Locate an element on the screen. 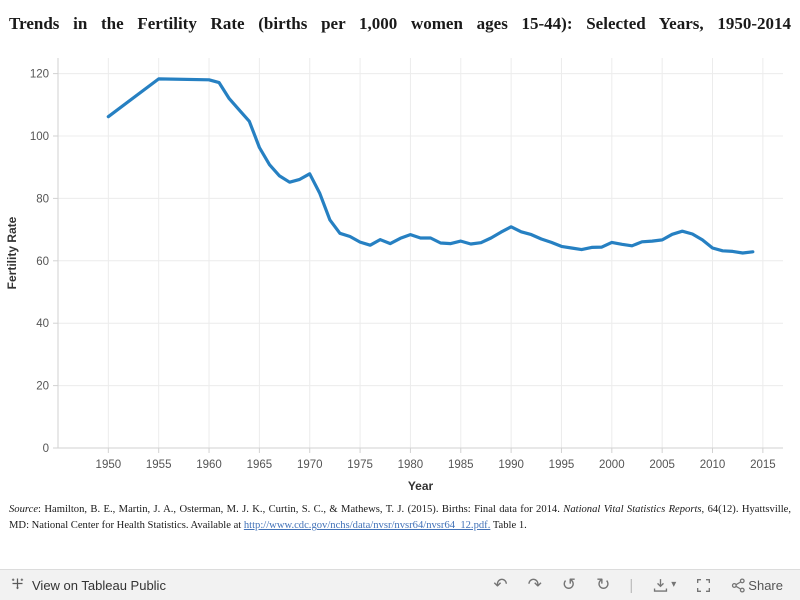 The width and height of the screenshot is (800, 600). svg-text: 1980 is located at coordinates (411, 465).